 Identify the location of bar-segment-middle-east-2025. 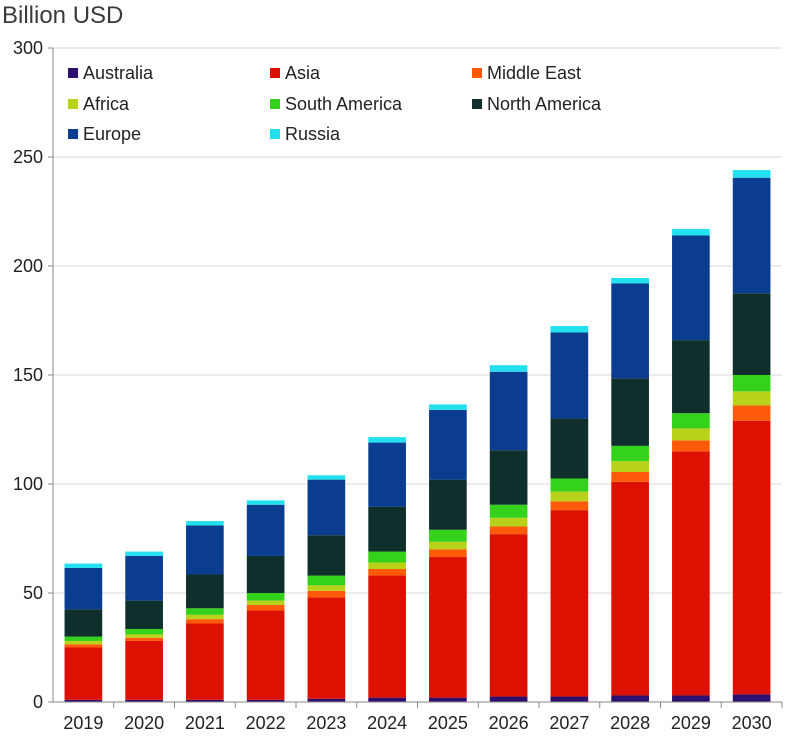
(448, 553).